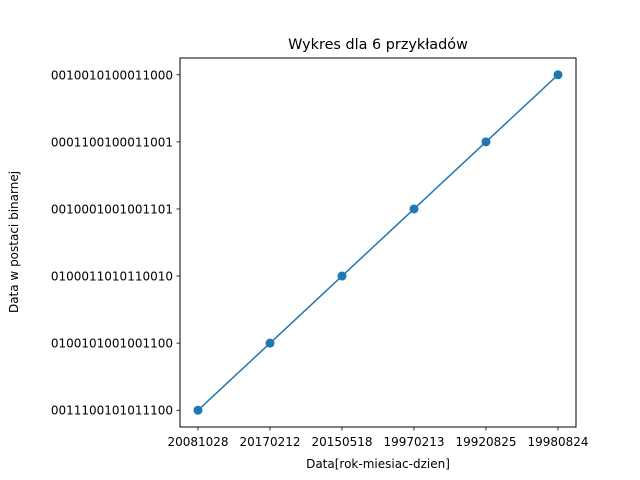 Image resolution: width=640 pixels, height=480 pixels. I want to click on y-tick-label: 0001100100011001, so click(112, 142).